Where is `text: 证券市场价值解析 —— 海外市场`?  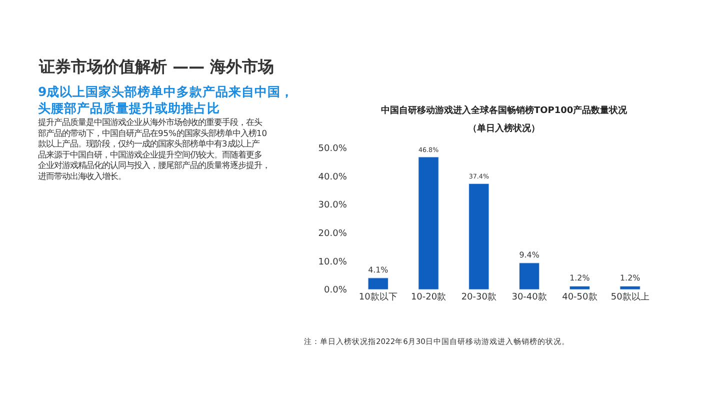 text: 证券市场价值解析 —— 海外市场 is located at coordinates (156, 66).